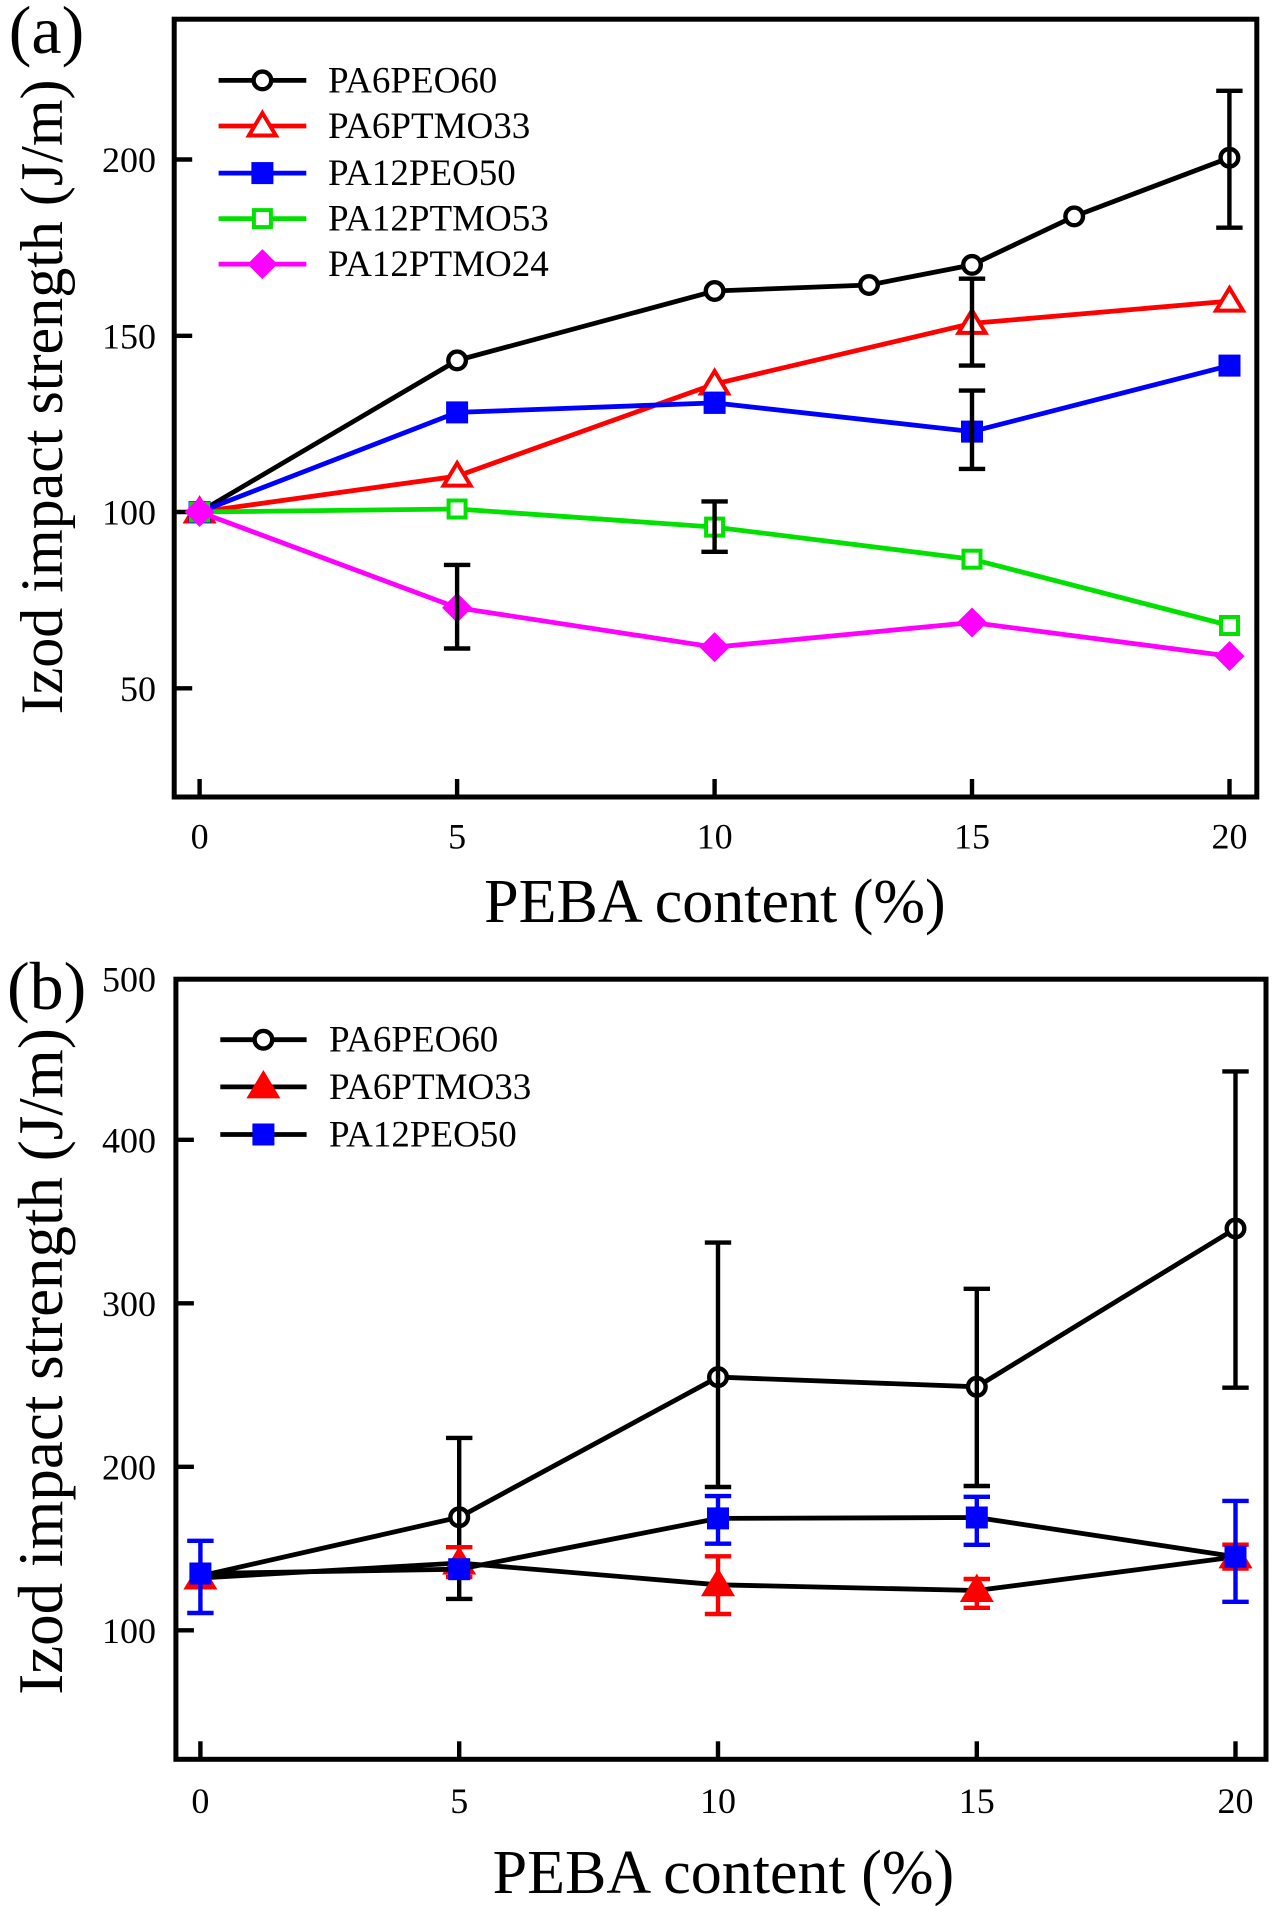 This screenshot has height=1906, width=1276. I want to click on svg-text: (a), so click(46, 34).